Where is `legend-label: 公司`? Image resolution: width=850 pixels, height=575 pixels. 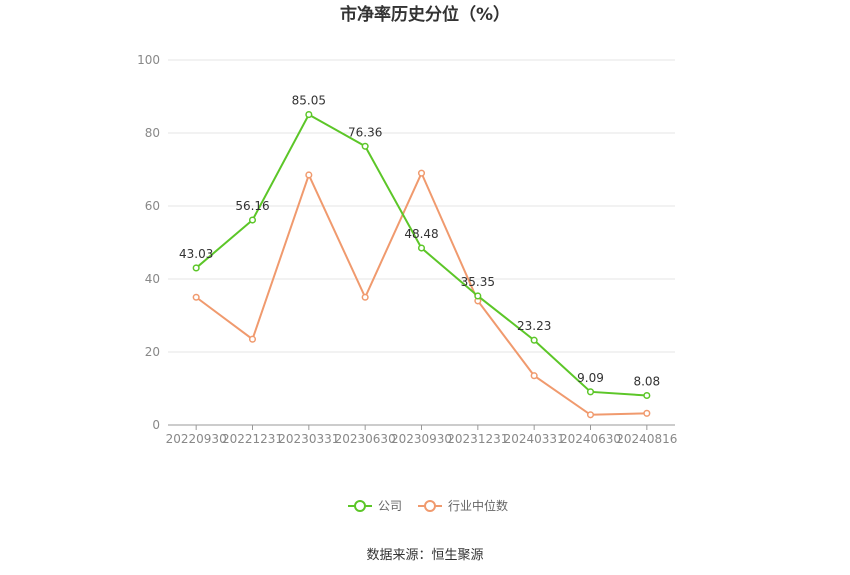 legend-label: 公司 is located at coordinates (390, 506).